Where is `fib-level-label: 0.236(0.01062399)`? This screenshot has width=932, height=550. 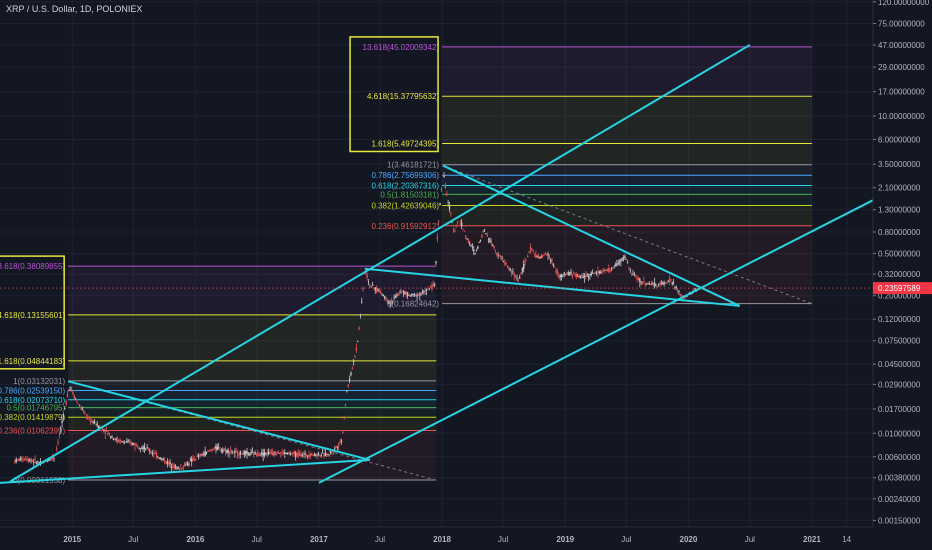
fib-level-label: 0.236(0.01062399) is located at coordinates (32, 431).